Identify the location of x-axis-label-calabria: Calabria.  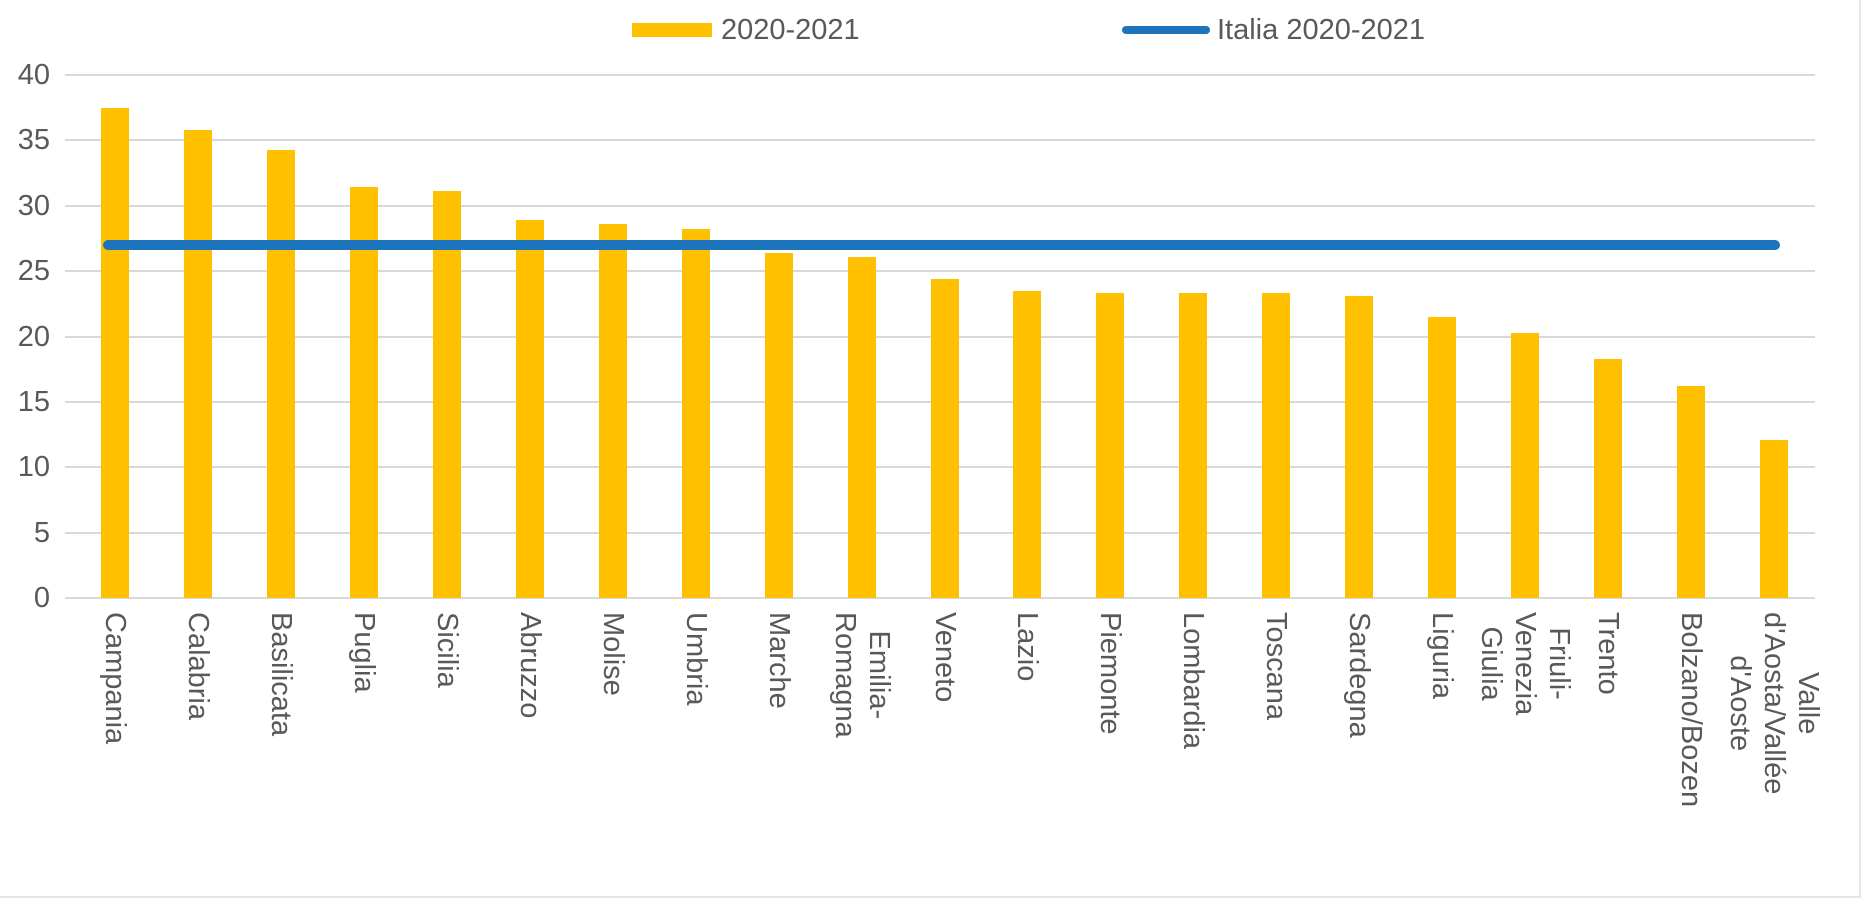
(198, 666).